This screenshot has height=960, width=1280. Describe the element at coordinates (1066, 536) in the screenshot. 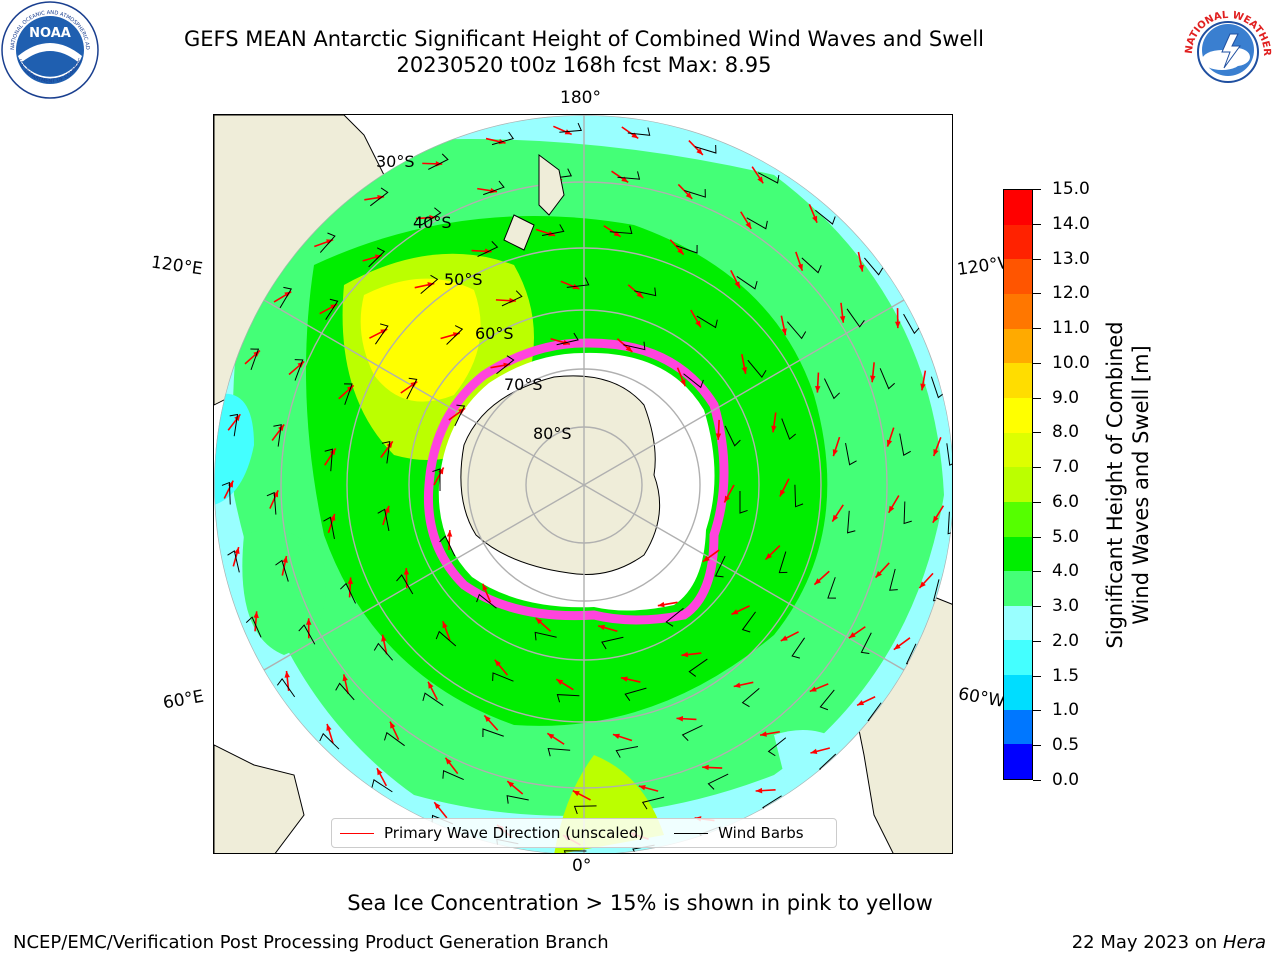

I see `colorbar-tick-label: 5.0` at that location.